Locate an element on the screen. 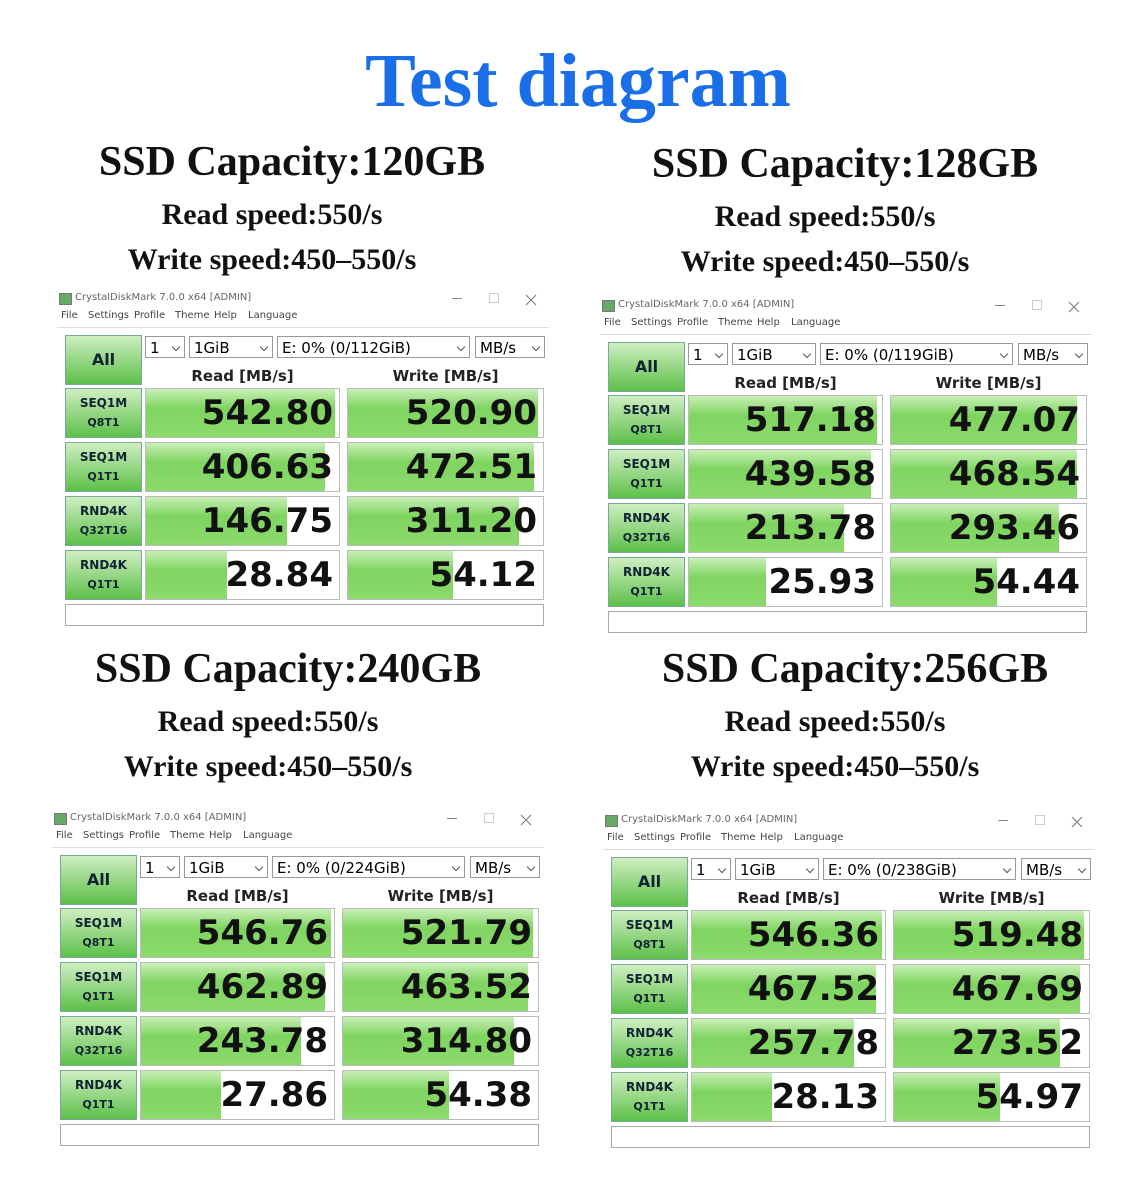 The image size is (1147, 1199). read-header: Read [MB/s] is located at coordinates (242, 376).